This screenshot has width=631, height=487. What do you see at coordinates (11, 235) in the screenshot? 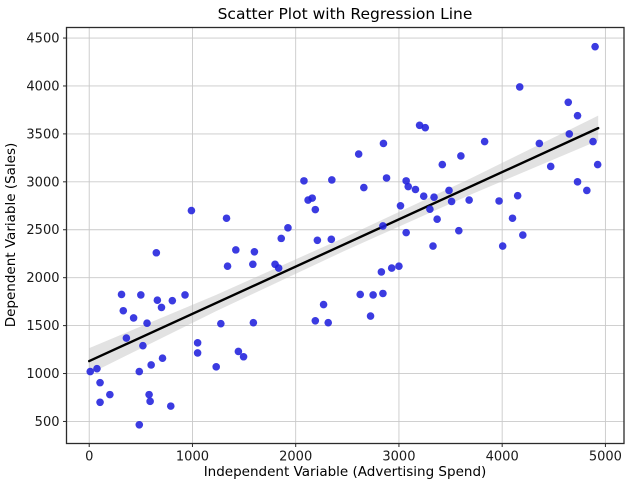
I see `y-axis-label: Dependent Variable (Sales)` at bounding box center [11, 235].